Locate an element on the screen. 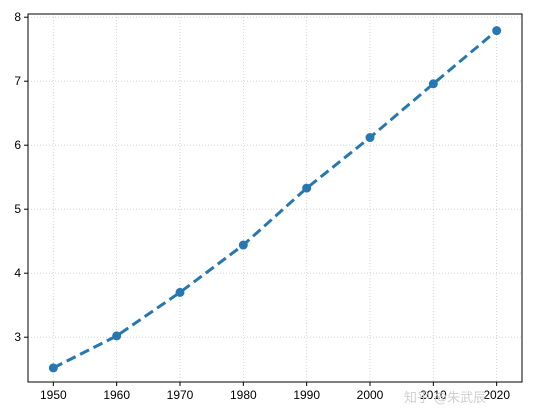 This screenshot has height=416, width=533. watermark-text: 知乎 @朱武辰 is located at coordinates (445, 398).